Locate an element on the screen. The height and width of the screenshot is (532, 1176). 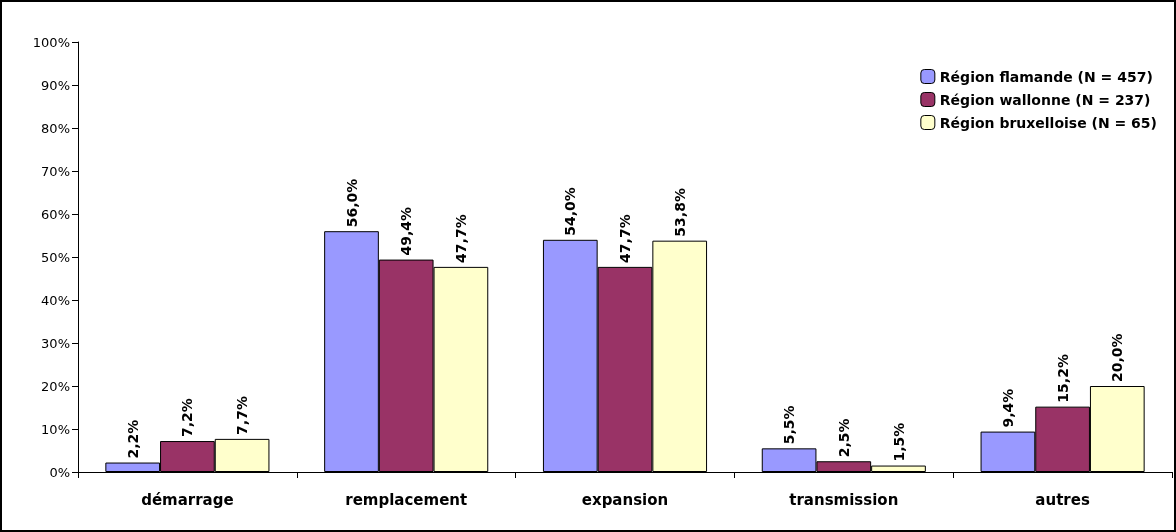
legend-label: Région flamande (N = 457) is located at coordinates (1046, 76).